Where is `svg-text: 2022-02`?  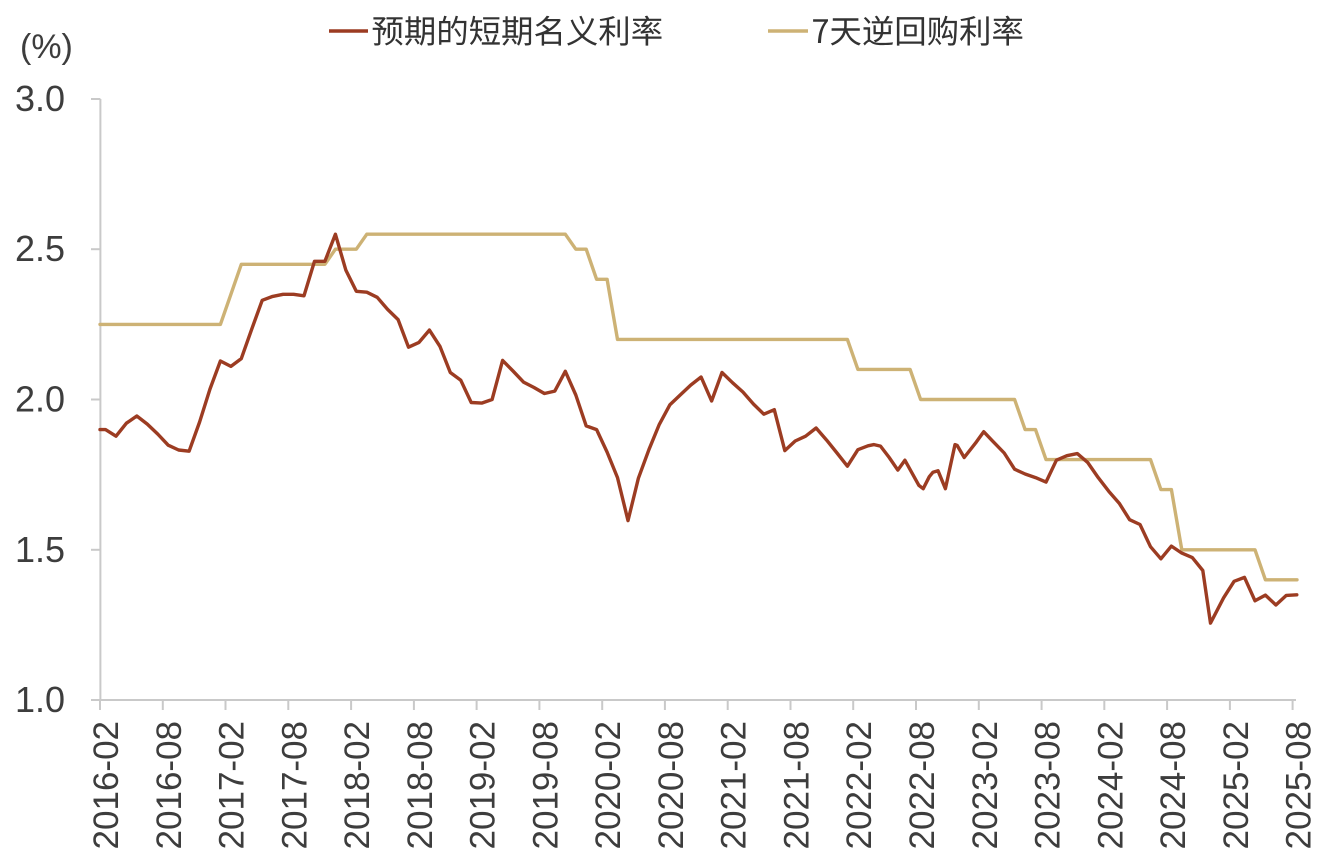
svg-text: 2022-02 is located at coordinates (859, 785).